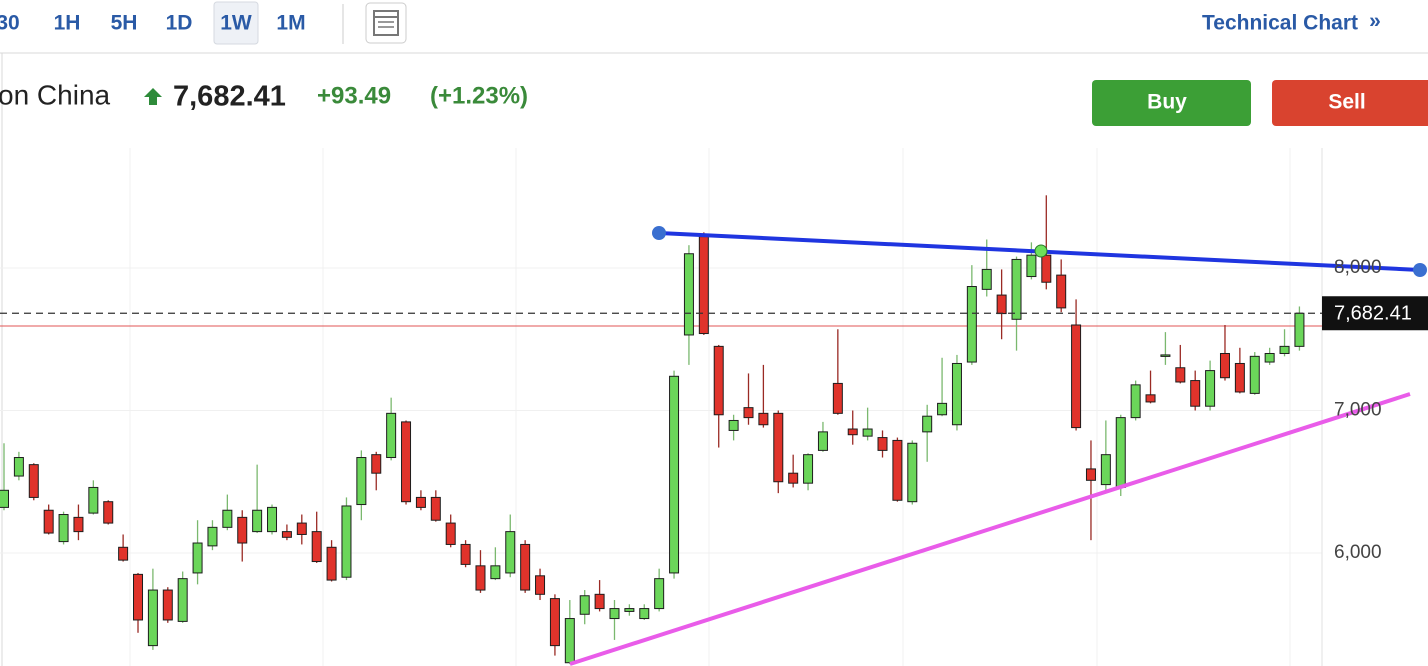  What do you see at coordinates (1358, 552) in the screenshot?
I see `y-tick-label: 6,000` at bounding box center [1358, 552].